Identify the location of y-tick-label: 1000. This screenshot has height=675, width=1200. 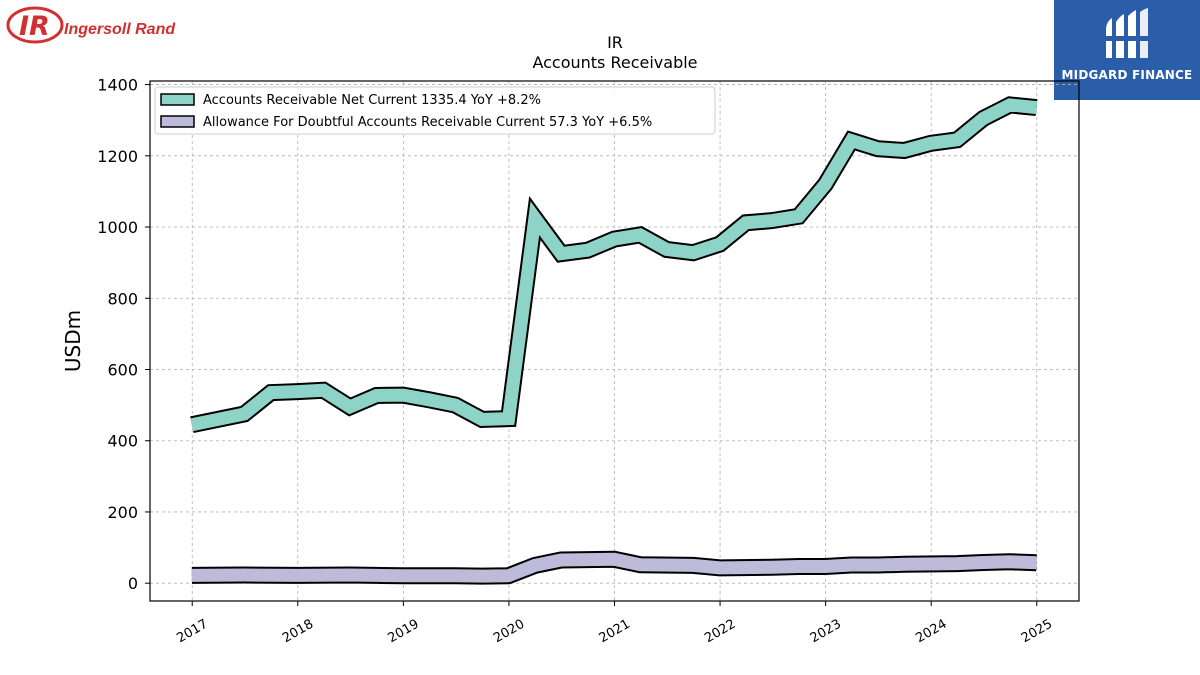
(117, 227).